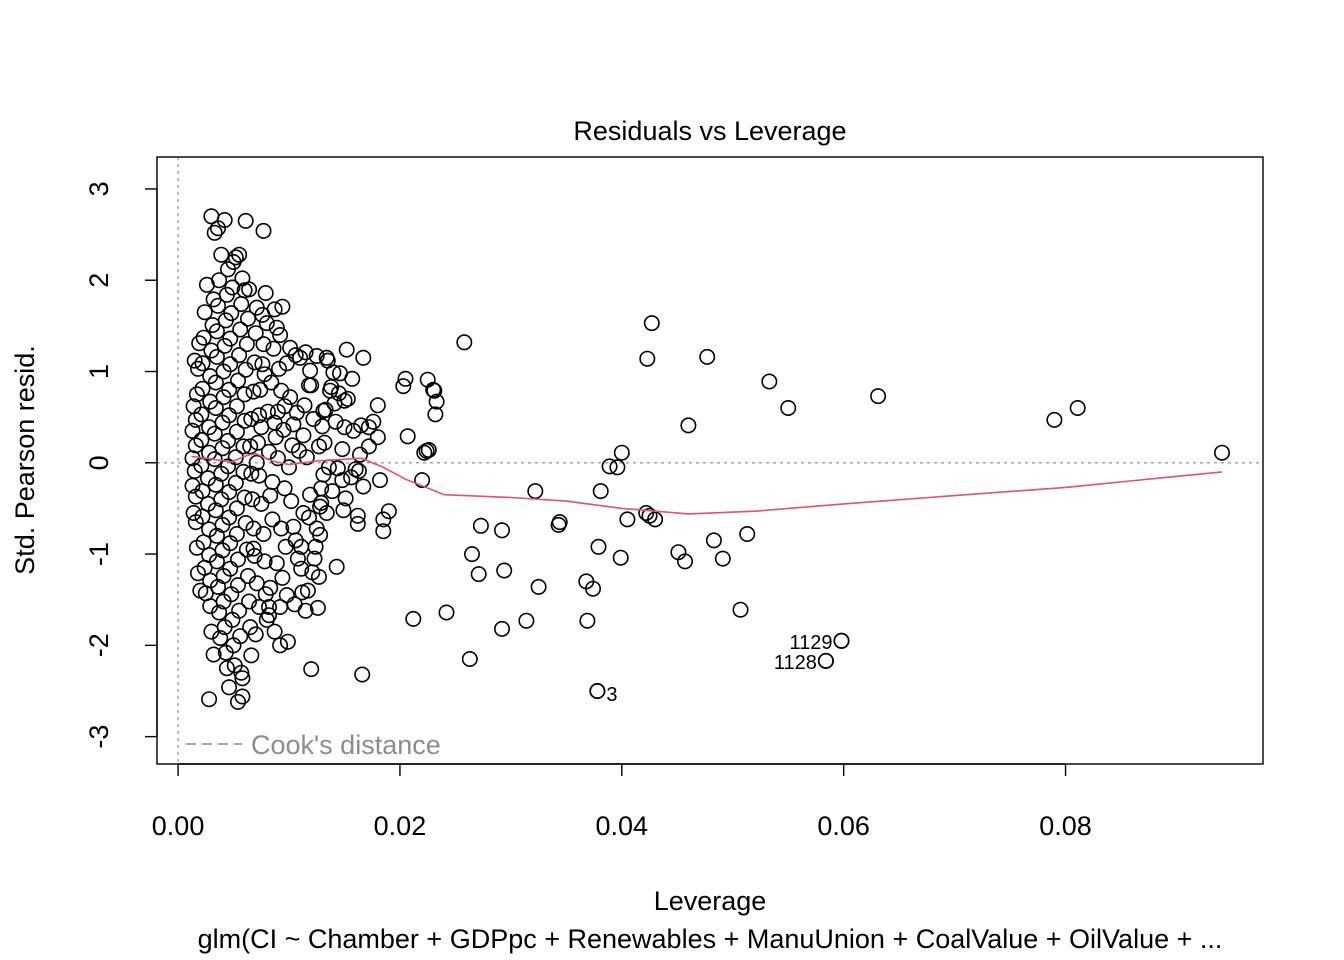 This screenshot has height=960, width=1344. I want to click on chart-title: Residuals vs Leverage, so click(709, 131).